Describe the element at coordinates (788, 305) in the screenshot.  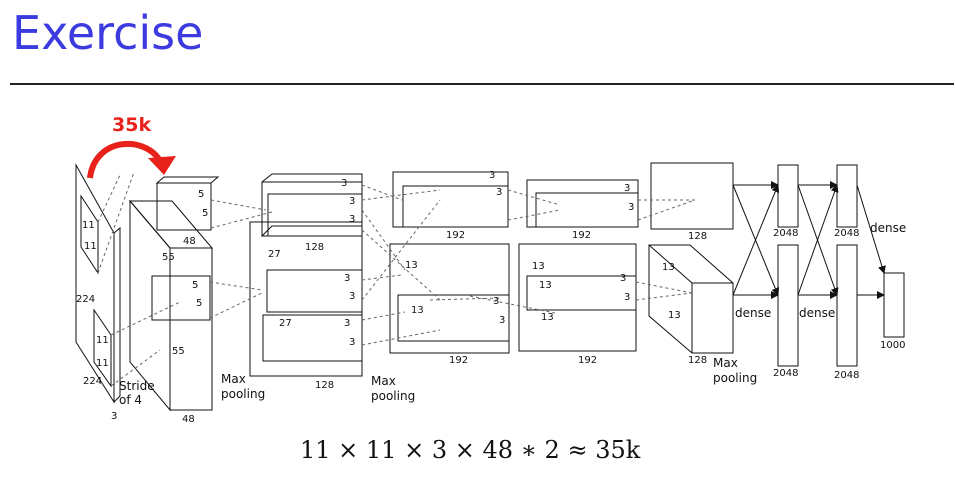
I see `fc6-bottom` at that location.